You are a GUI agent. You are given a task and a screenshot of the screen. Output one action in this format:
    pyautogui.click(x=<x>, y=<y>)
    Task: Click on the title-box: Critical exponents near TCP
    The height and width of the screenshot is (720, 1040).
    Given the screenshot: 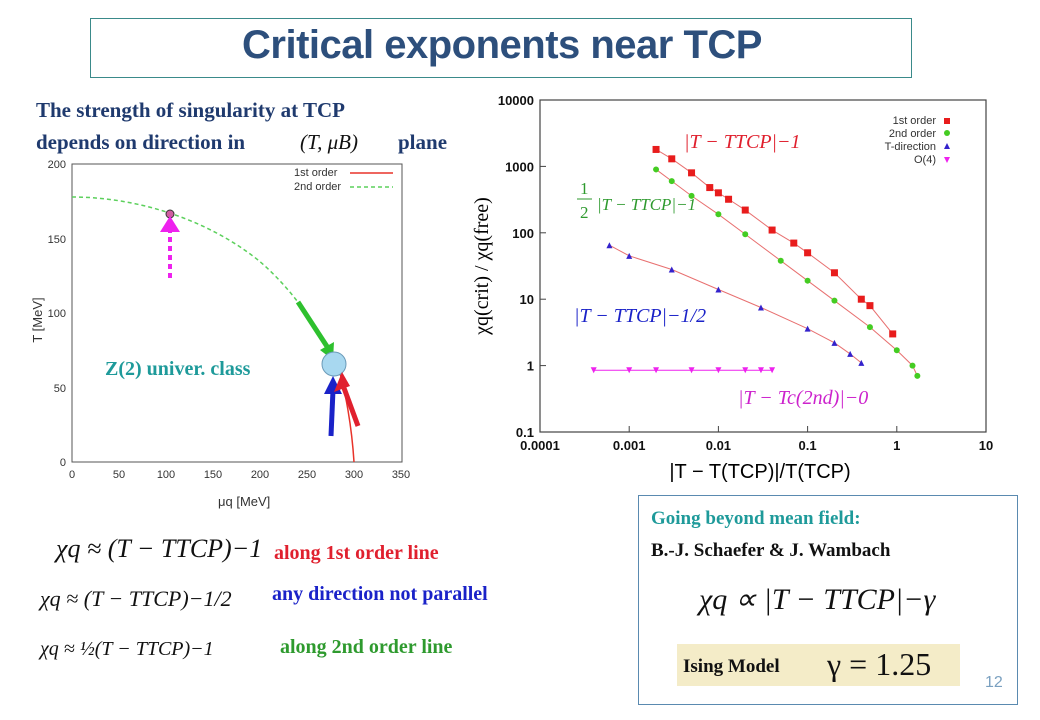 What is the action you would take?
    pyautogui.click(x=501, y=48)
    